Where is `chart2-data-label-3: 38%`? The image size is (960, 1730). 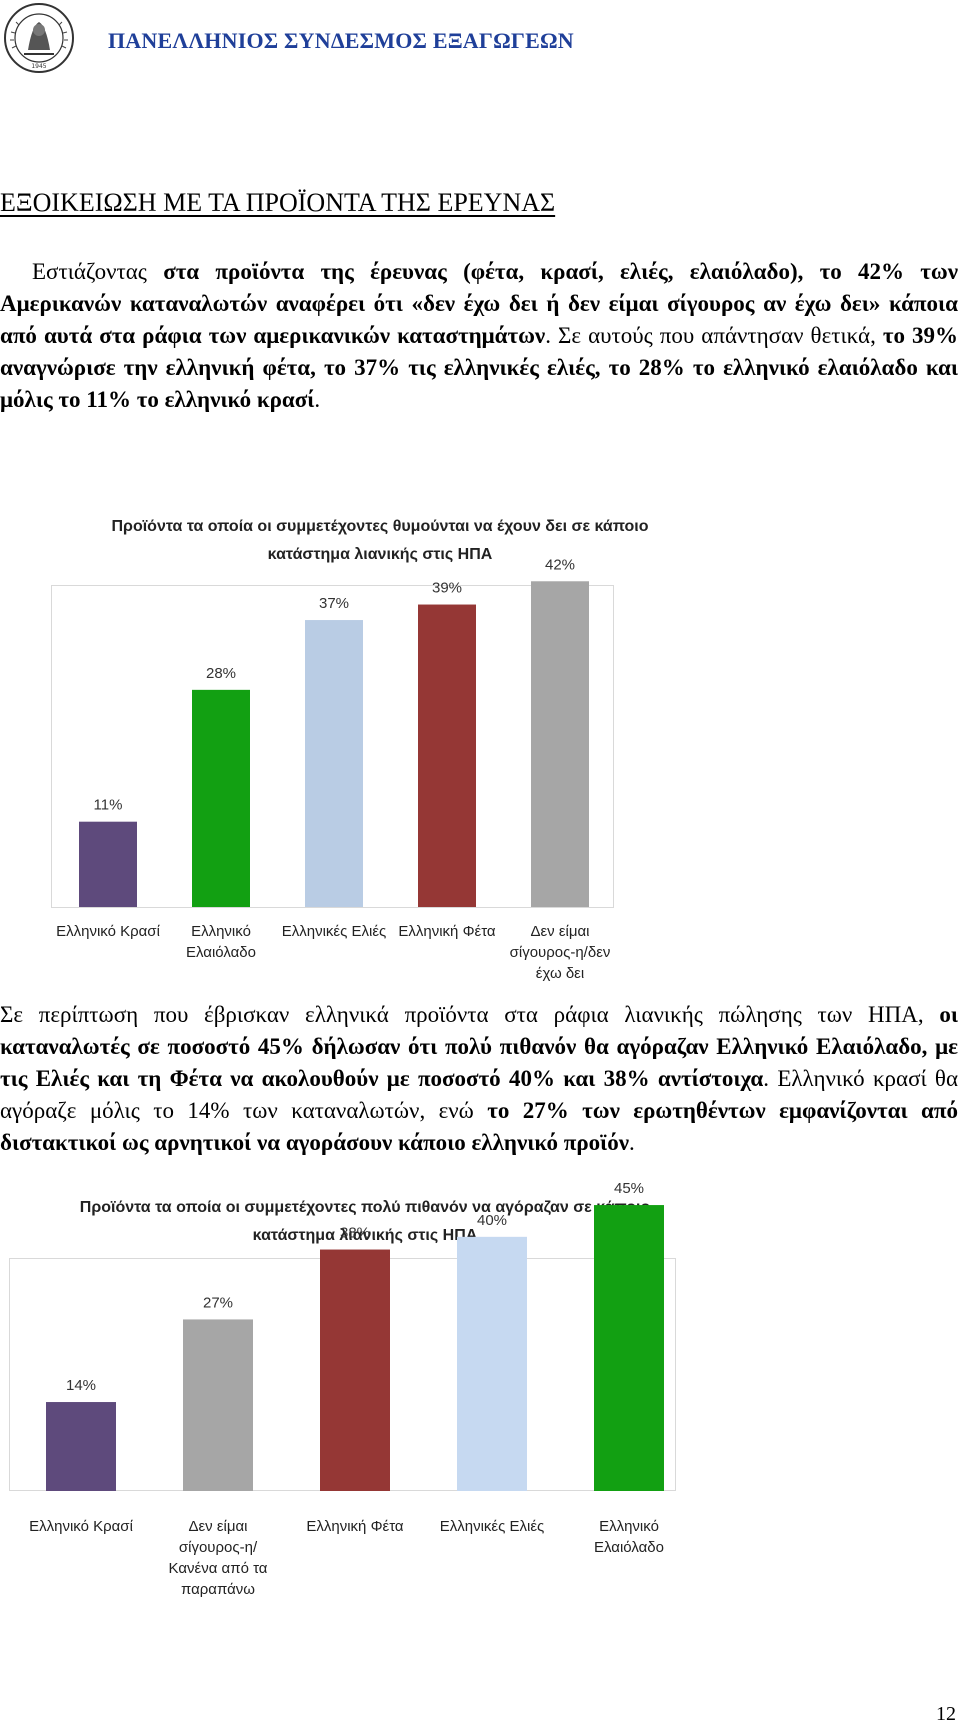
chart2-data-label-3: 38% is located at coordinates (355, 1233).